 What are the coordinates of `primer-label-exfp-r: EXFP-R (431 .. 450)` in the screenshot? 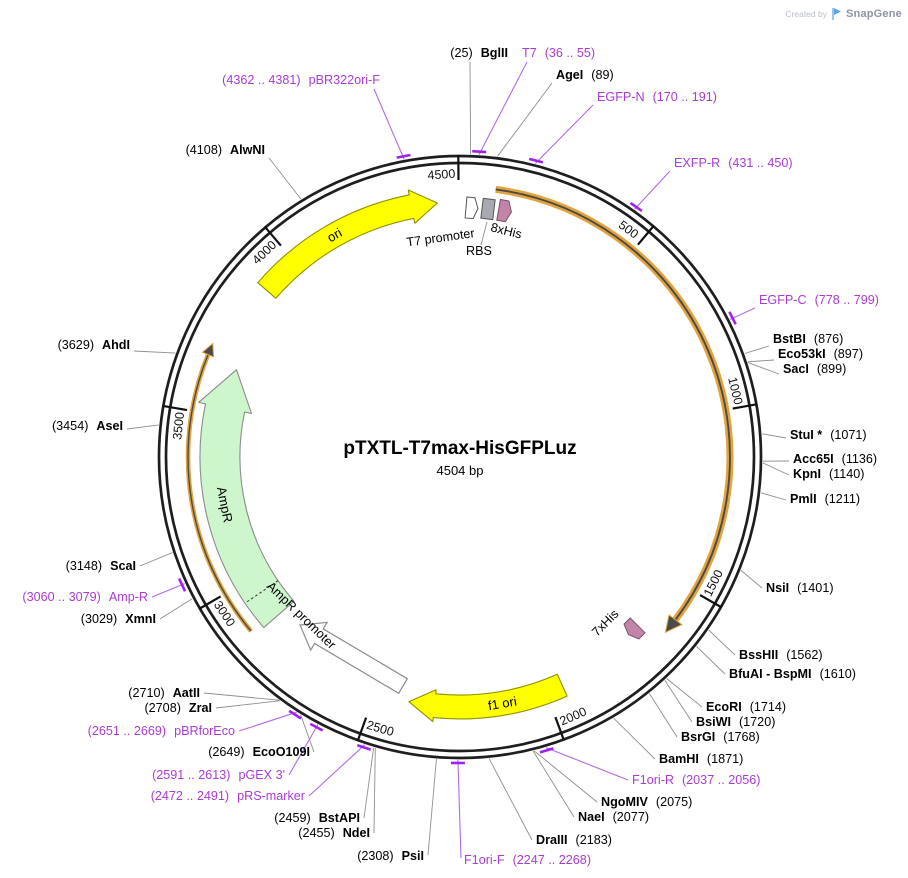 It's located at (733, 163).